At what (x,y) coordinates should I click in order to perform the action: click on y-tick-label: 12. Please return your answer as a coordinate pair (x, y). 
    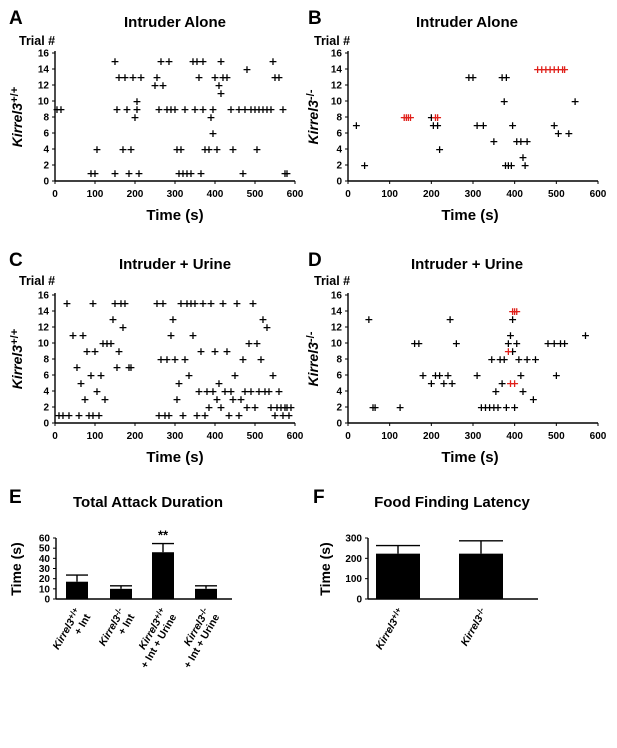
    Looking at the image, I should click on (337, 86).